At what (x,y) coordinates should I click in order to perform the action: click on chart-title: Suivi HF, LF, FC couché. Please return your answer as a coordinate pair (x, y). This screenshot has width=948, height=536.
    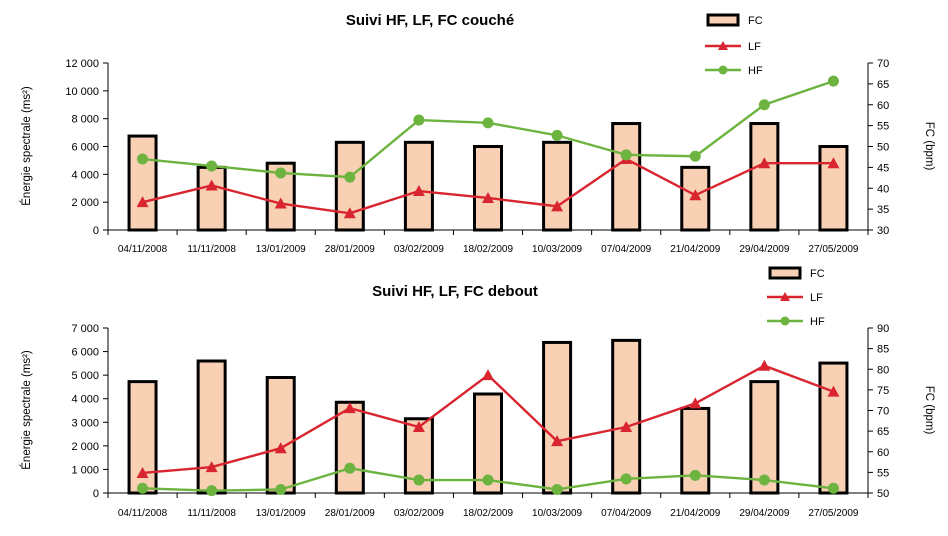
    Looking at the image, I should click on (430, 20).